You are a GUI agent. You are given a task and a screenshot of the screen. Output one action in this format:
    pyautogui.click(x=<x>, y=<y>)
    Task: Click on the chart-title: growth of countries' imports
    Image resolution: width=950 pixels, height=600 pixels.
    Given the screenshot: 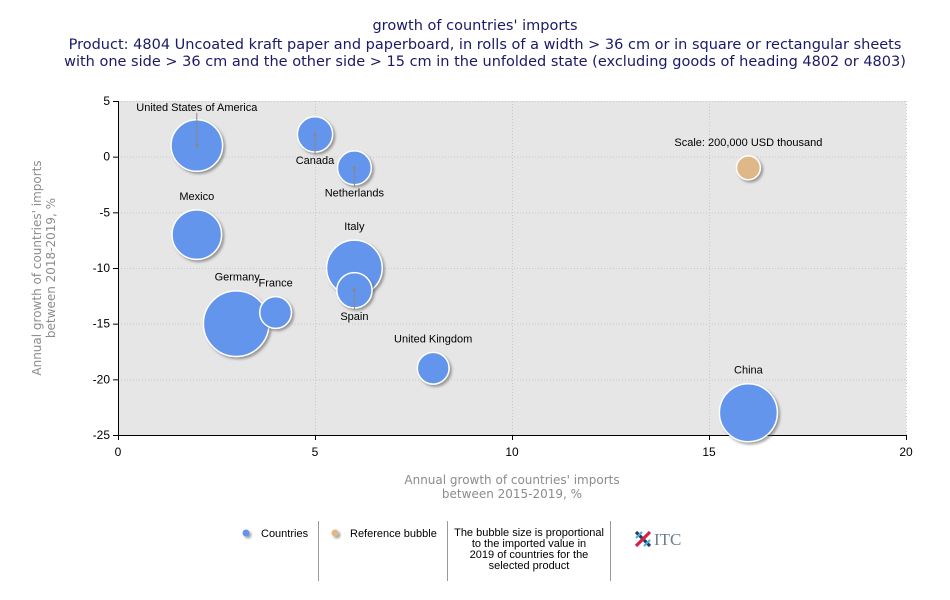 What is the action you would take?
    pyautogui.click(x=475, y=26)
    